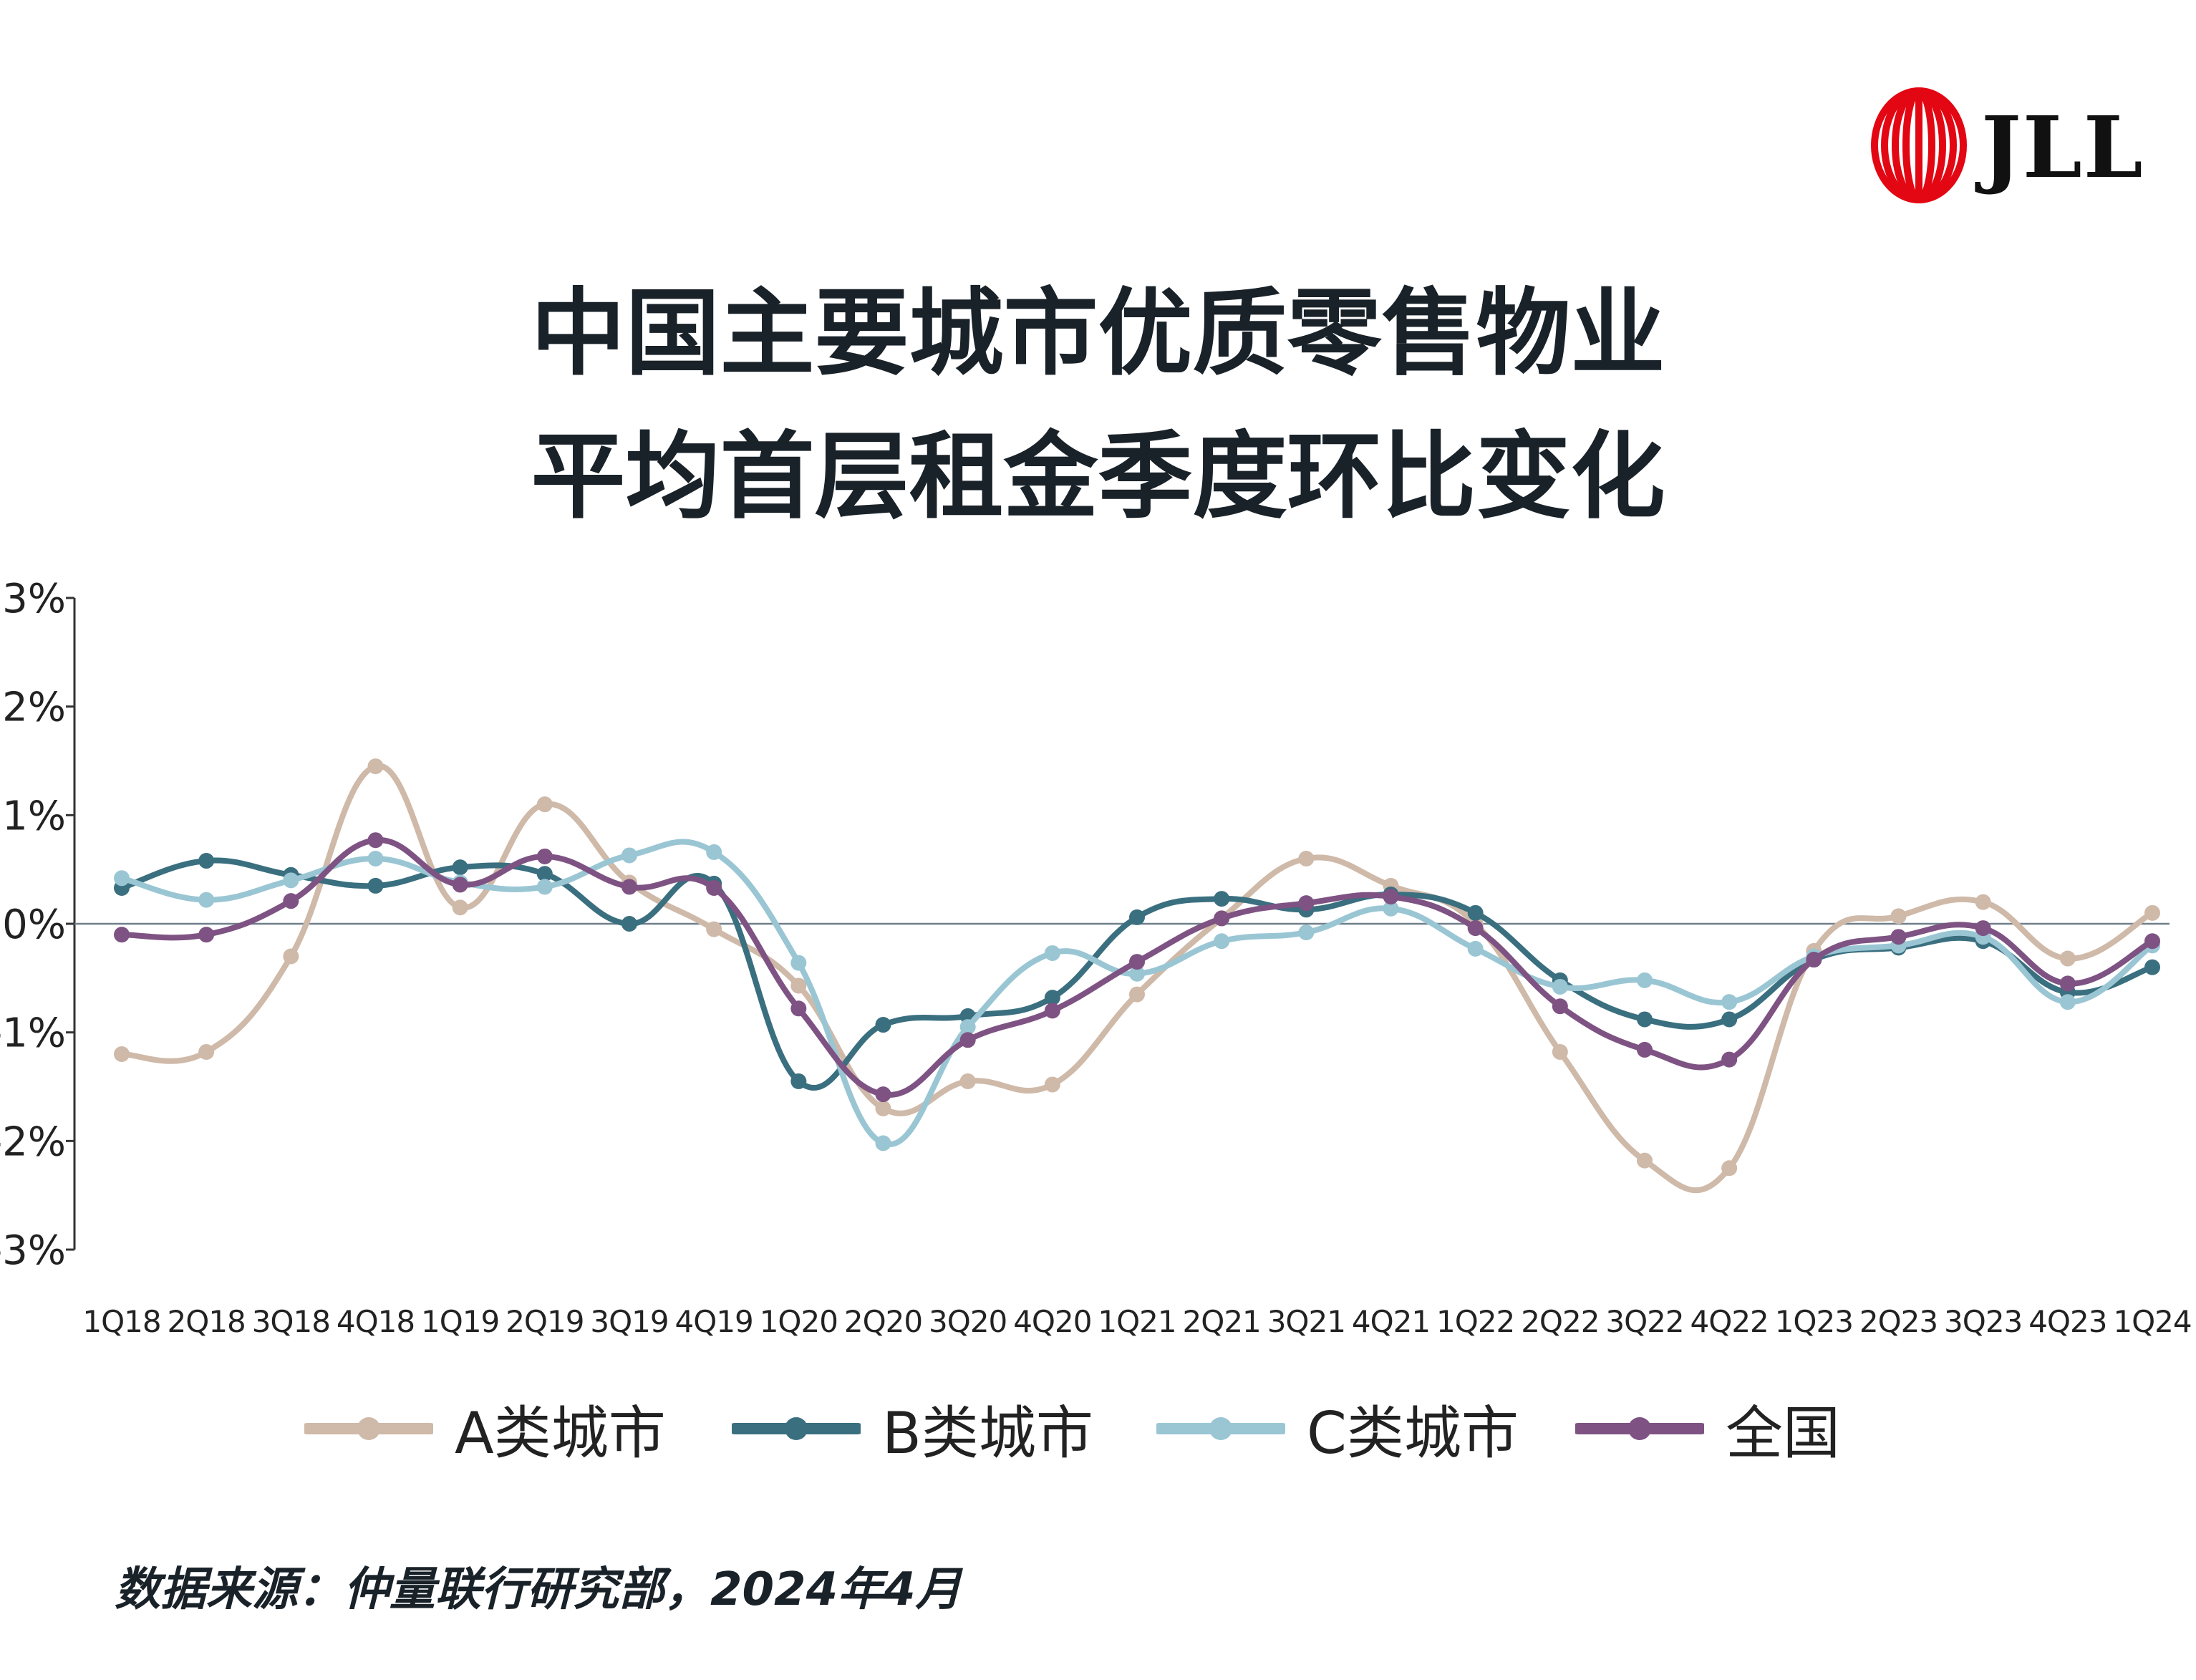 This screenshot has width=2196, height=1680. What do you see at coordinates (2152, 1321) in the screenshot?
I see `x-tick-label: 1Q24` at bounding box center [2152, 1321].